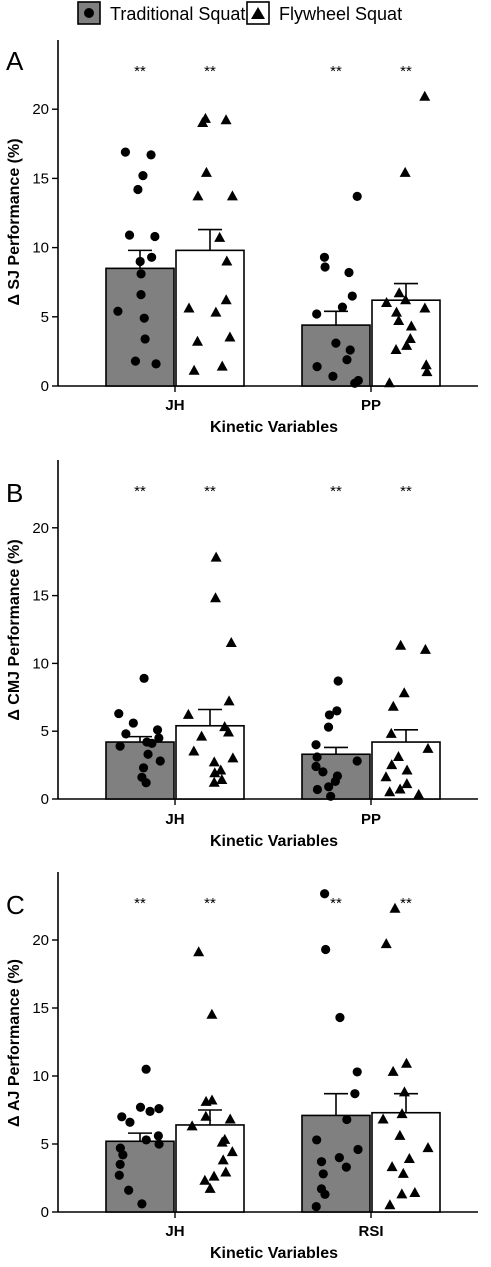  I want to click on legend-label: Traditional Squat, so click(177, 14).